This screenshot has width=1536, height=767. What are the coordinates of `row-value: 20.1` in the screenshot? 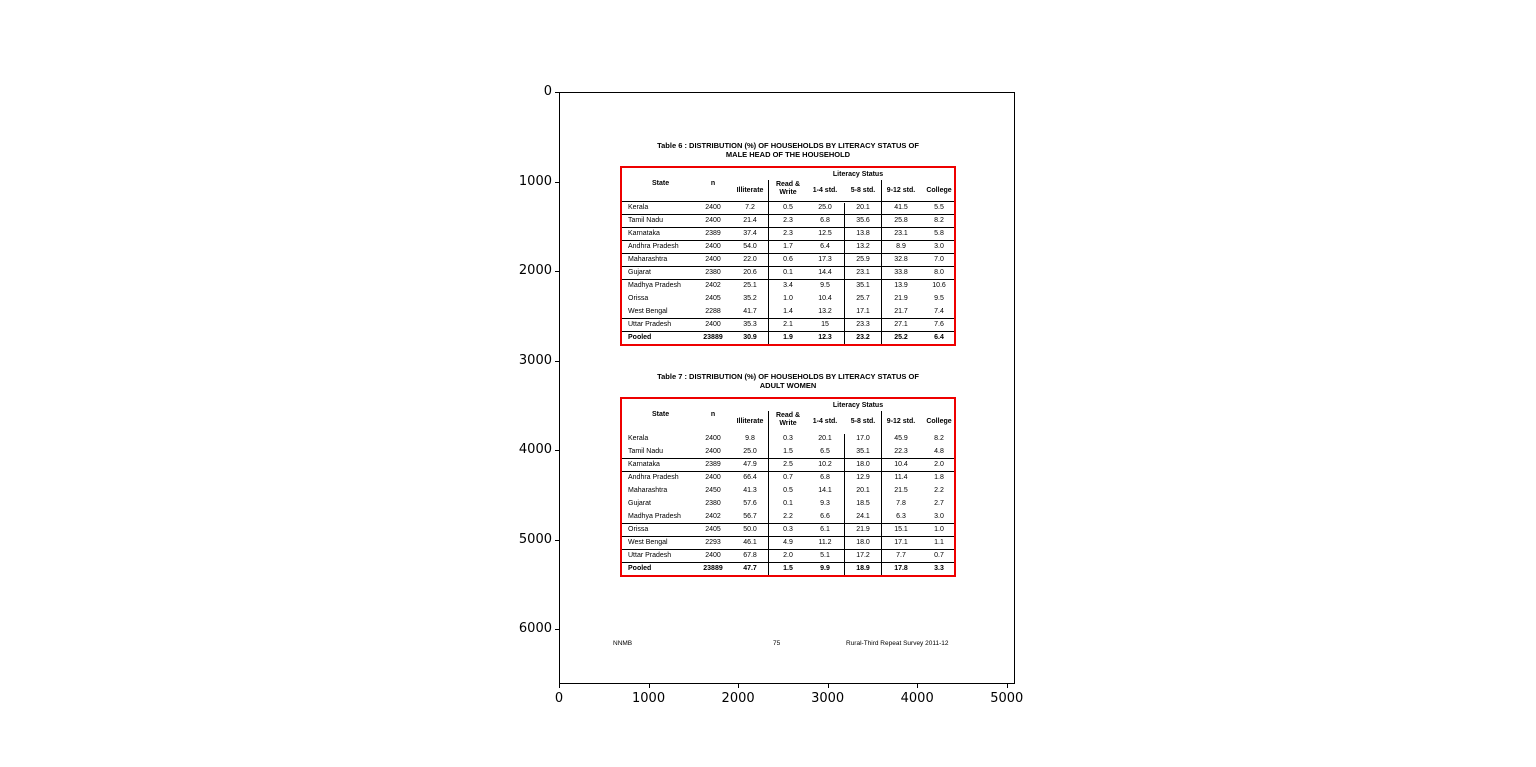 It's located at (863, 490).